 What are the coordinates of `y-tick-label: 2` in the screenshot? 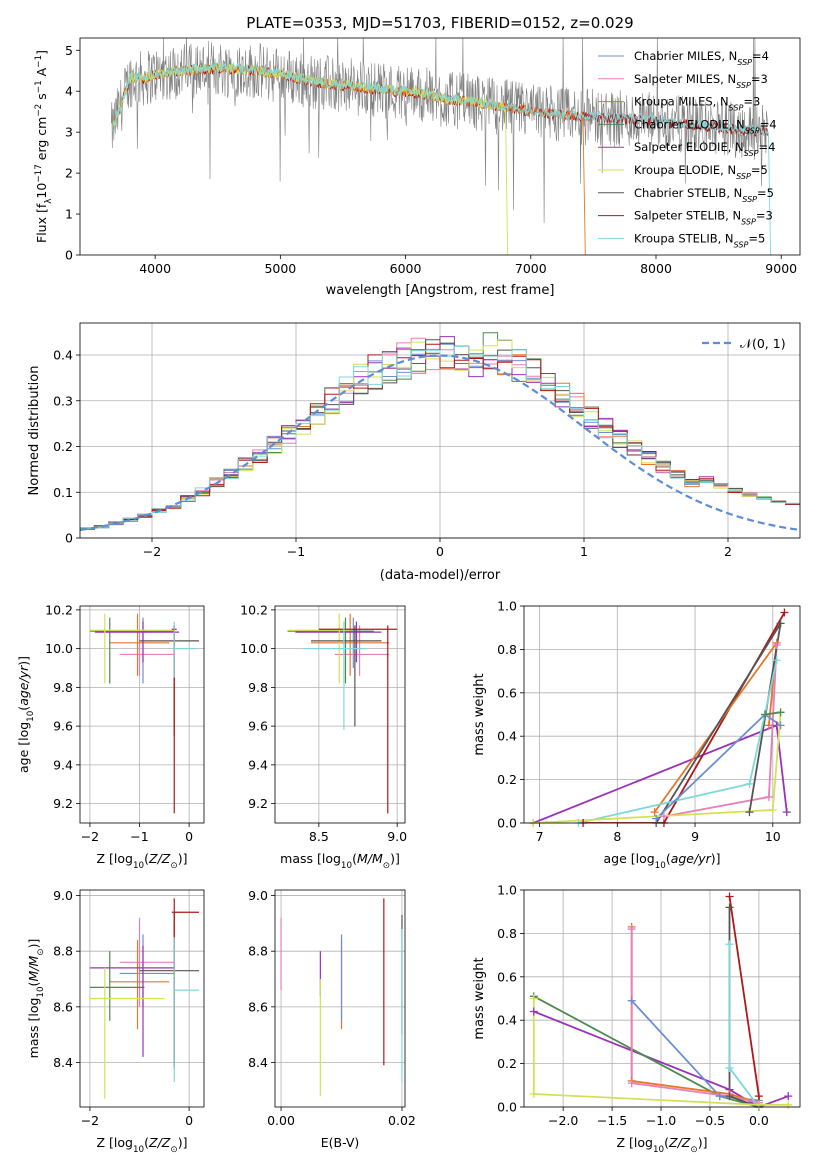 It's located at (69, 173).